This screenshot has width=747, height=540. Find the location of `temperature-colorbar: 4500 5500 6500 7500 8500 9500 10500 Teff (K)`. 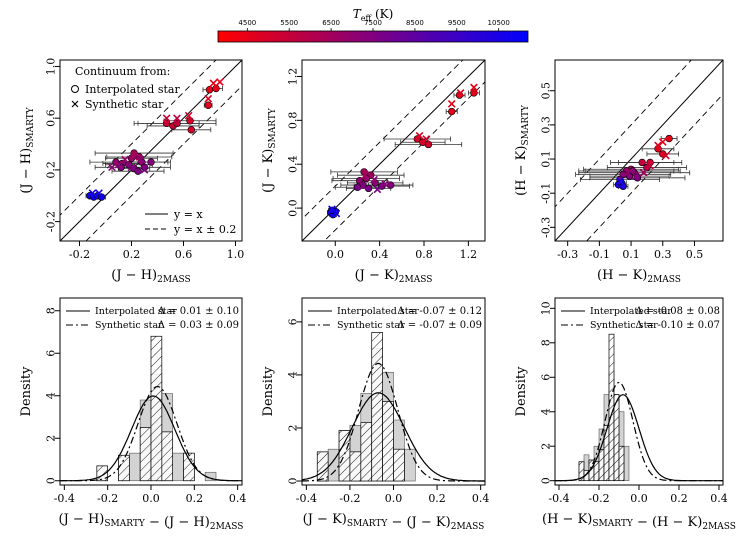

temperature-colorbar: 4500 5500 6500 7500 8500 9500 10500 Teff (K) is located at coordinates (373, 25).